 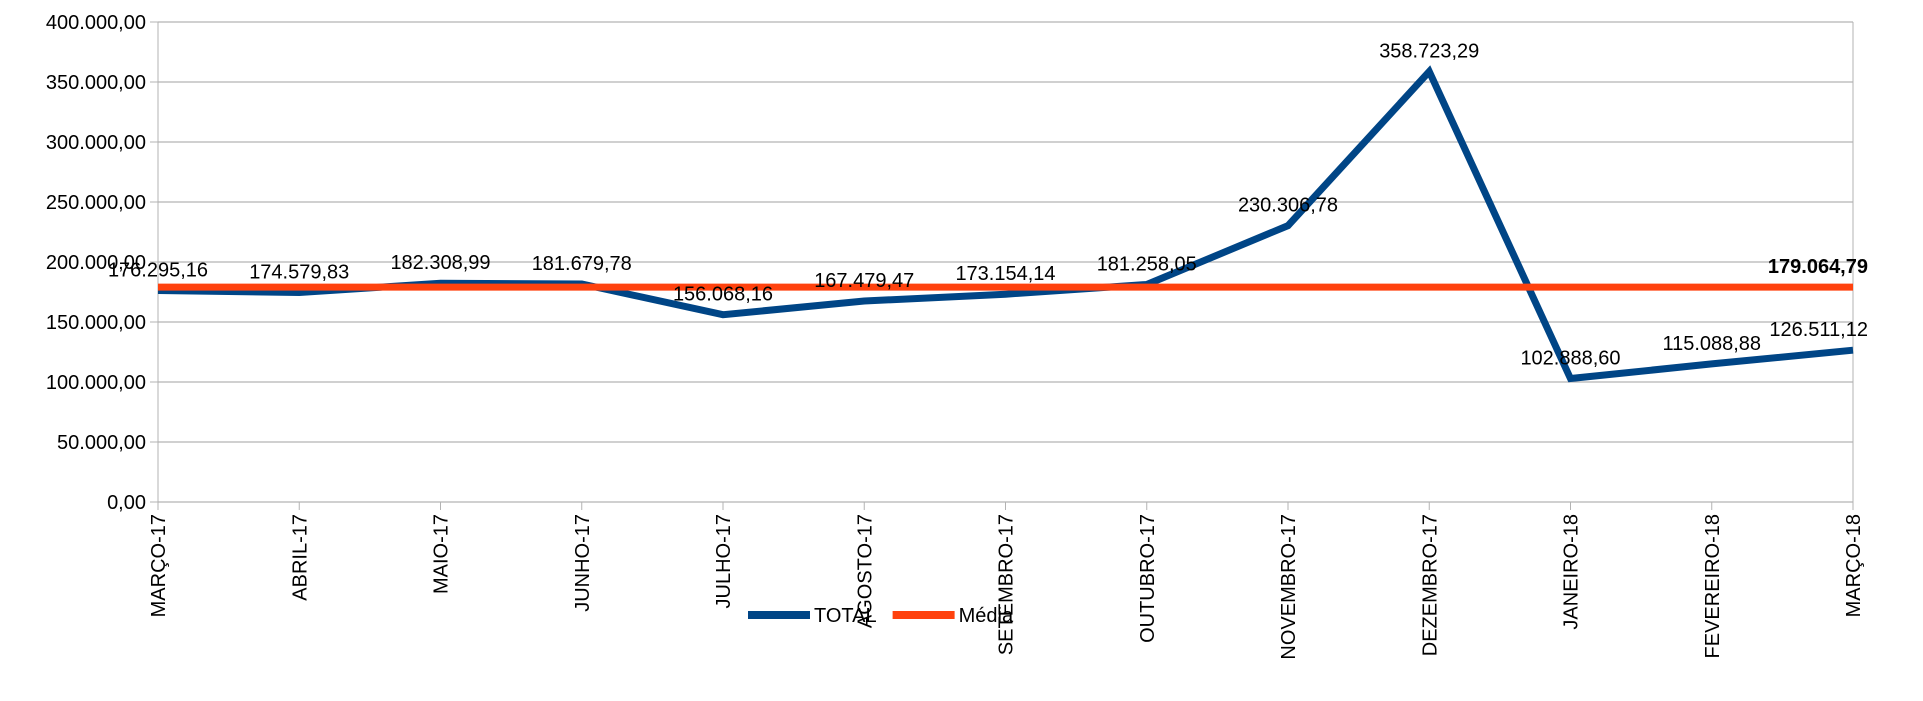 What do you see at coordinates (1005, 274) in the screenshot?
I see `data-label: 173.154,14` at bounding box center [1005, 274].